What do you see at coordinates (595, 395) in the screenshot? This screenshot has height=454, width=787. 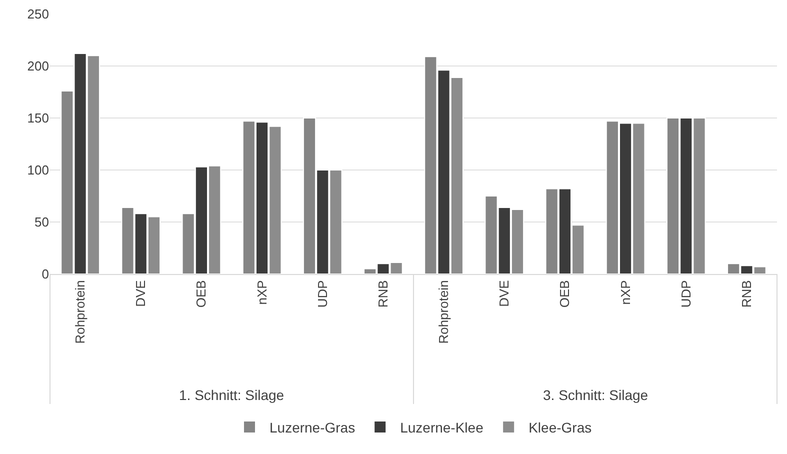 I see `text: 3. Schnitt: Silage` at bounding box center [595, 395].